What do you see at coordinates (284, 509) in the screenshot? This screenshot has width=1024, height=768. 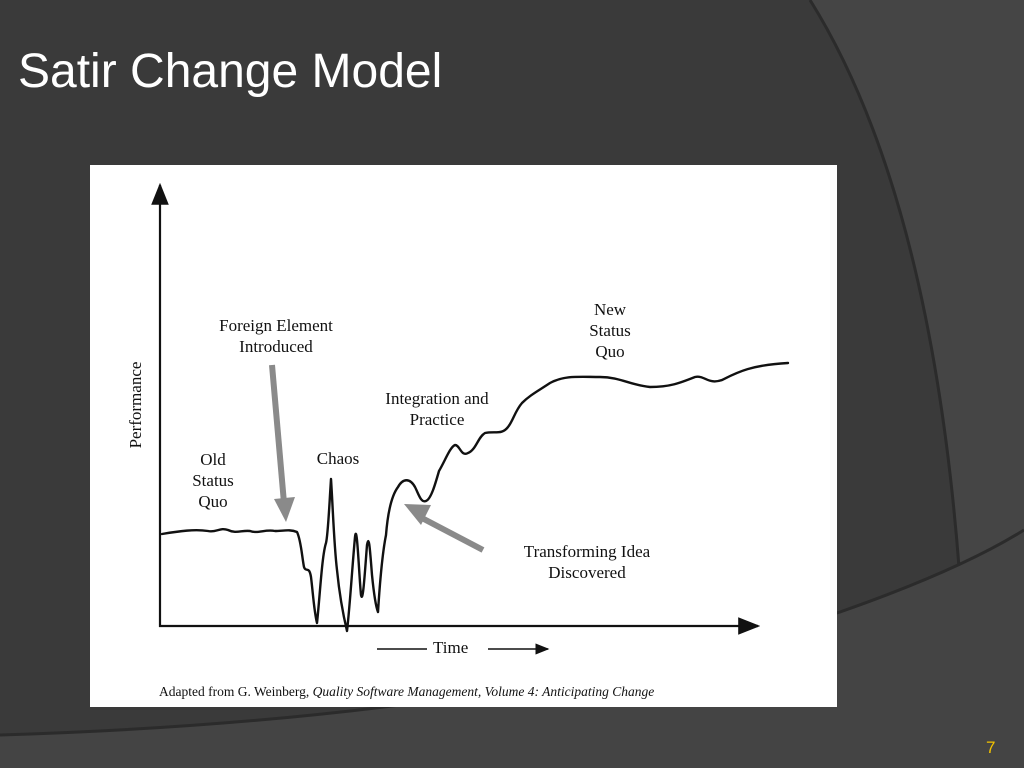 I see `foreign-element-arrow-head` at bounding box center [284, 509].